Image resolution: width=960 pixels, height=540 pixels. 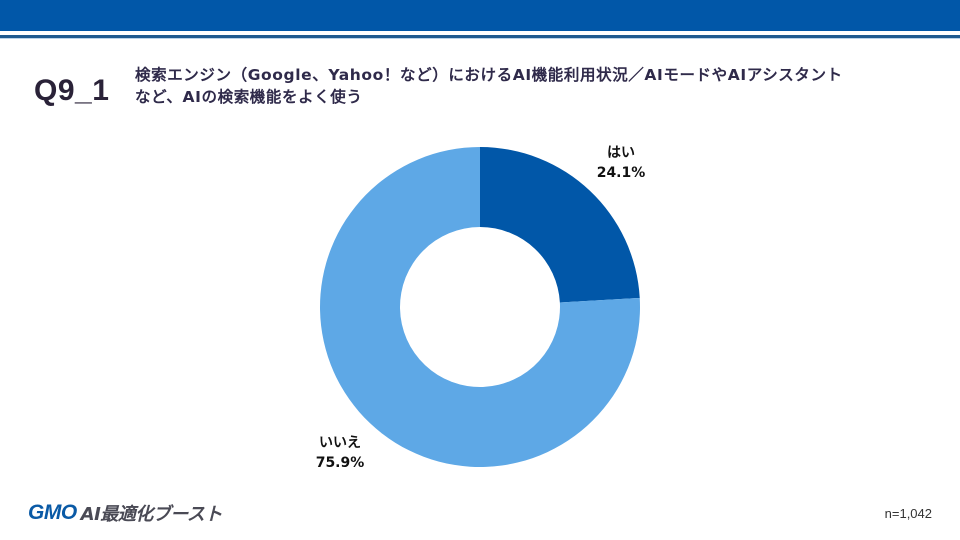 I want to click on label-no-value: 75.9%, so click(x=340, y=463).